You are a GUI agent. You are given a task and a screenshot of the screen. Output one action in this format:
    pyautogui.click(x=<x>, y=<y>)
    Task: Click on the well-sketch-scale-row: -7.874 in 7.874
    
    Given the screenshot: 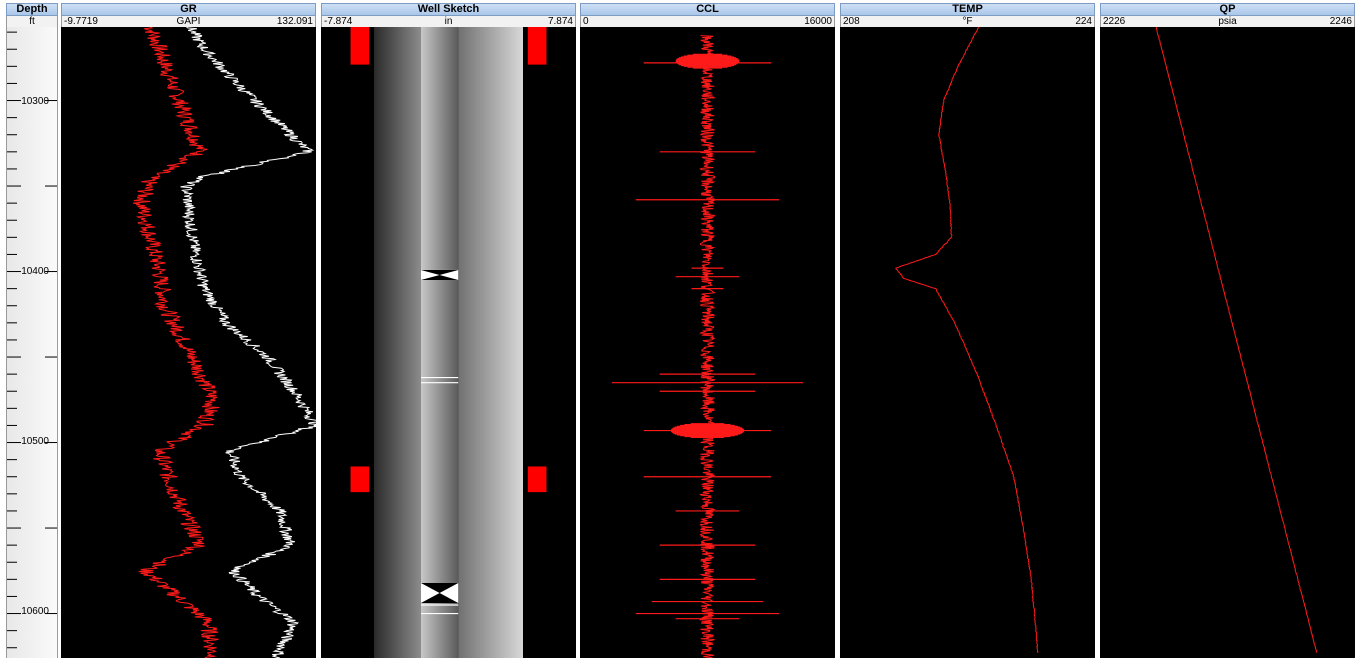 What is the action you would take?
    pyautogui.click(x=448, y=21)
    